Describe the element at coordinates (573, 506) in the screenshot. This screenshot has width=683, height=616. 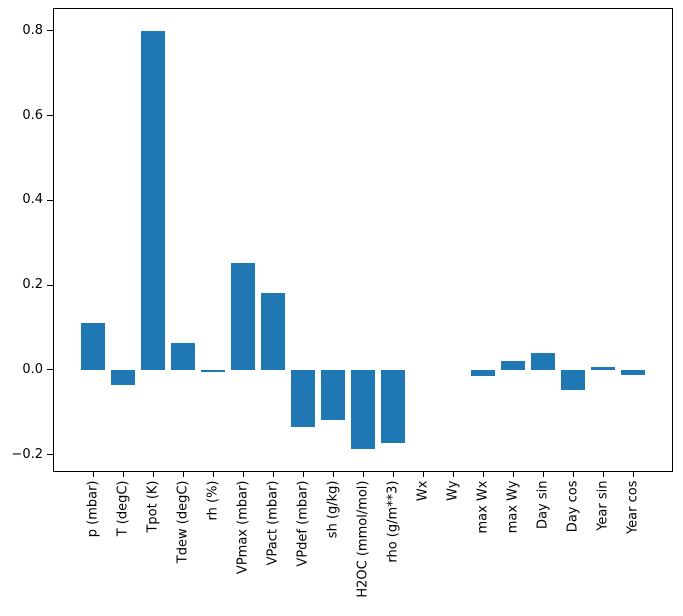
I see `x-tick-label-day-cos: Day cos` at that location.